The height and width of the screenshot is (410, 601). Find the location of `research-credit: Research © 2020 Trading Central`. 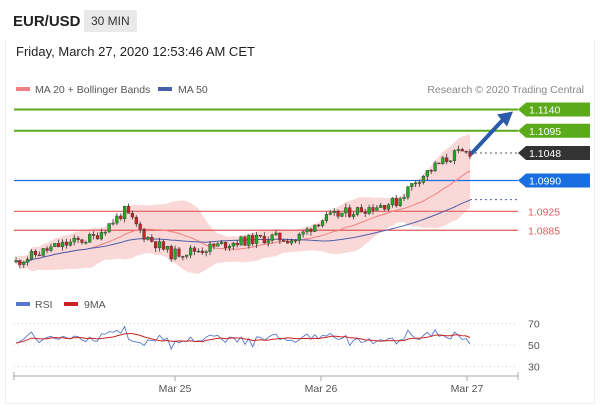

research-credit: Research © 2020 Trading Central is located at coordinates (505, 90).